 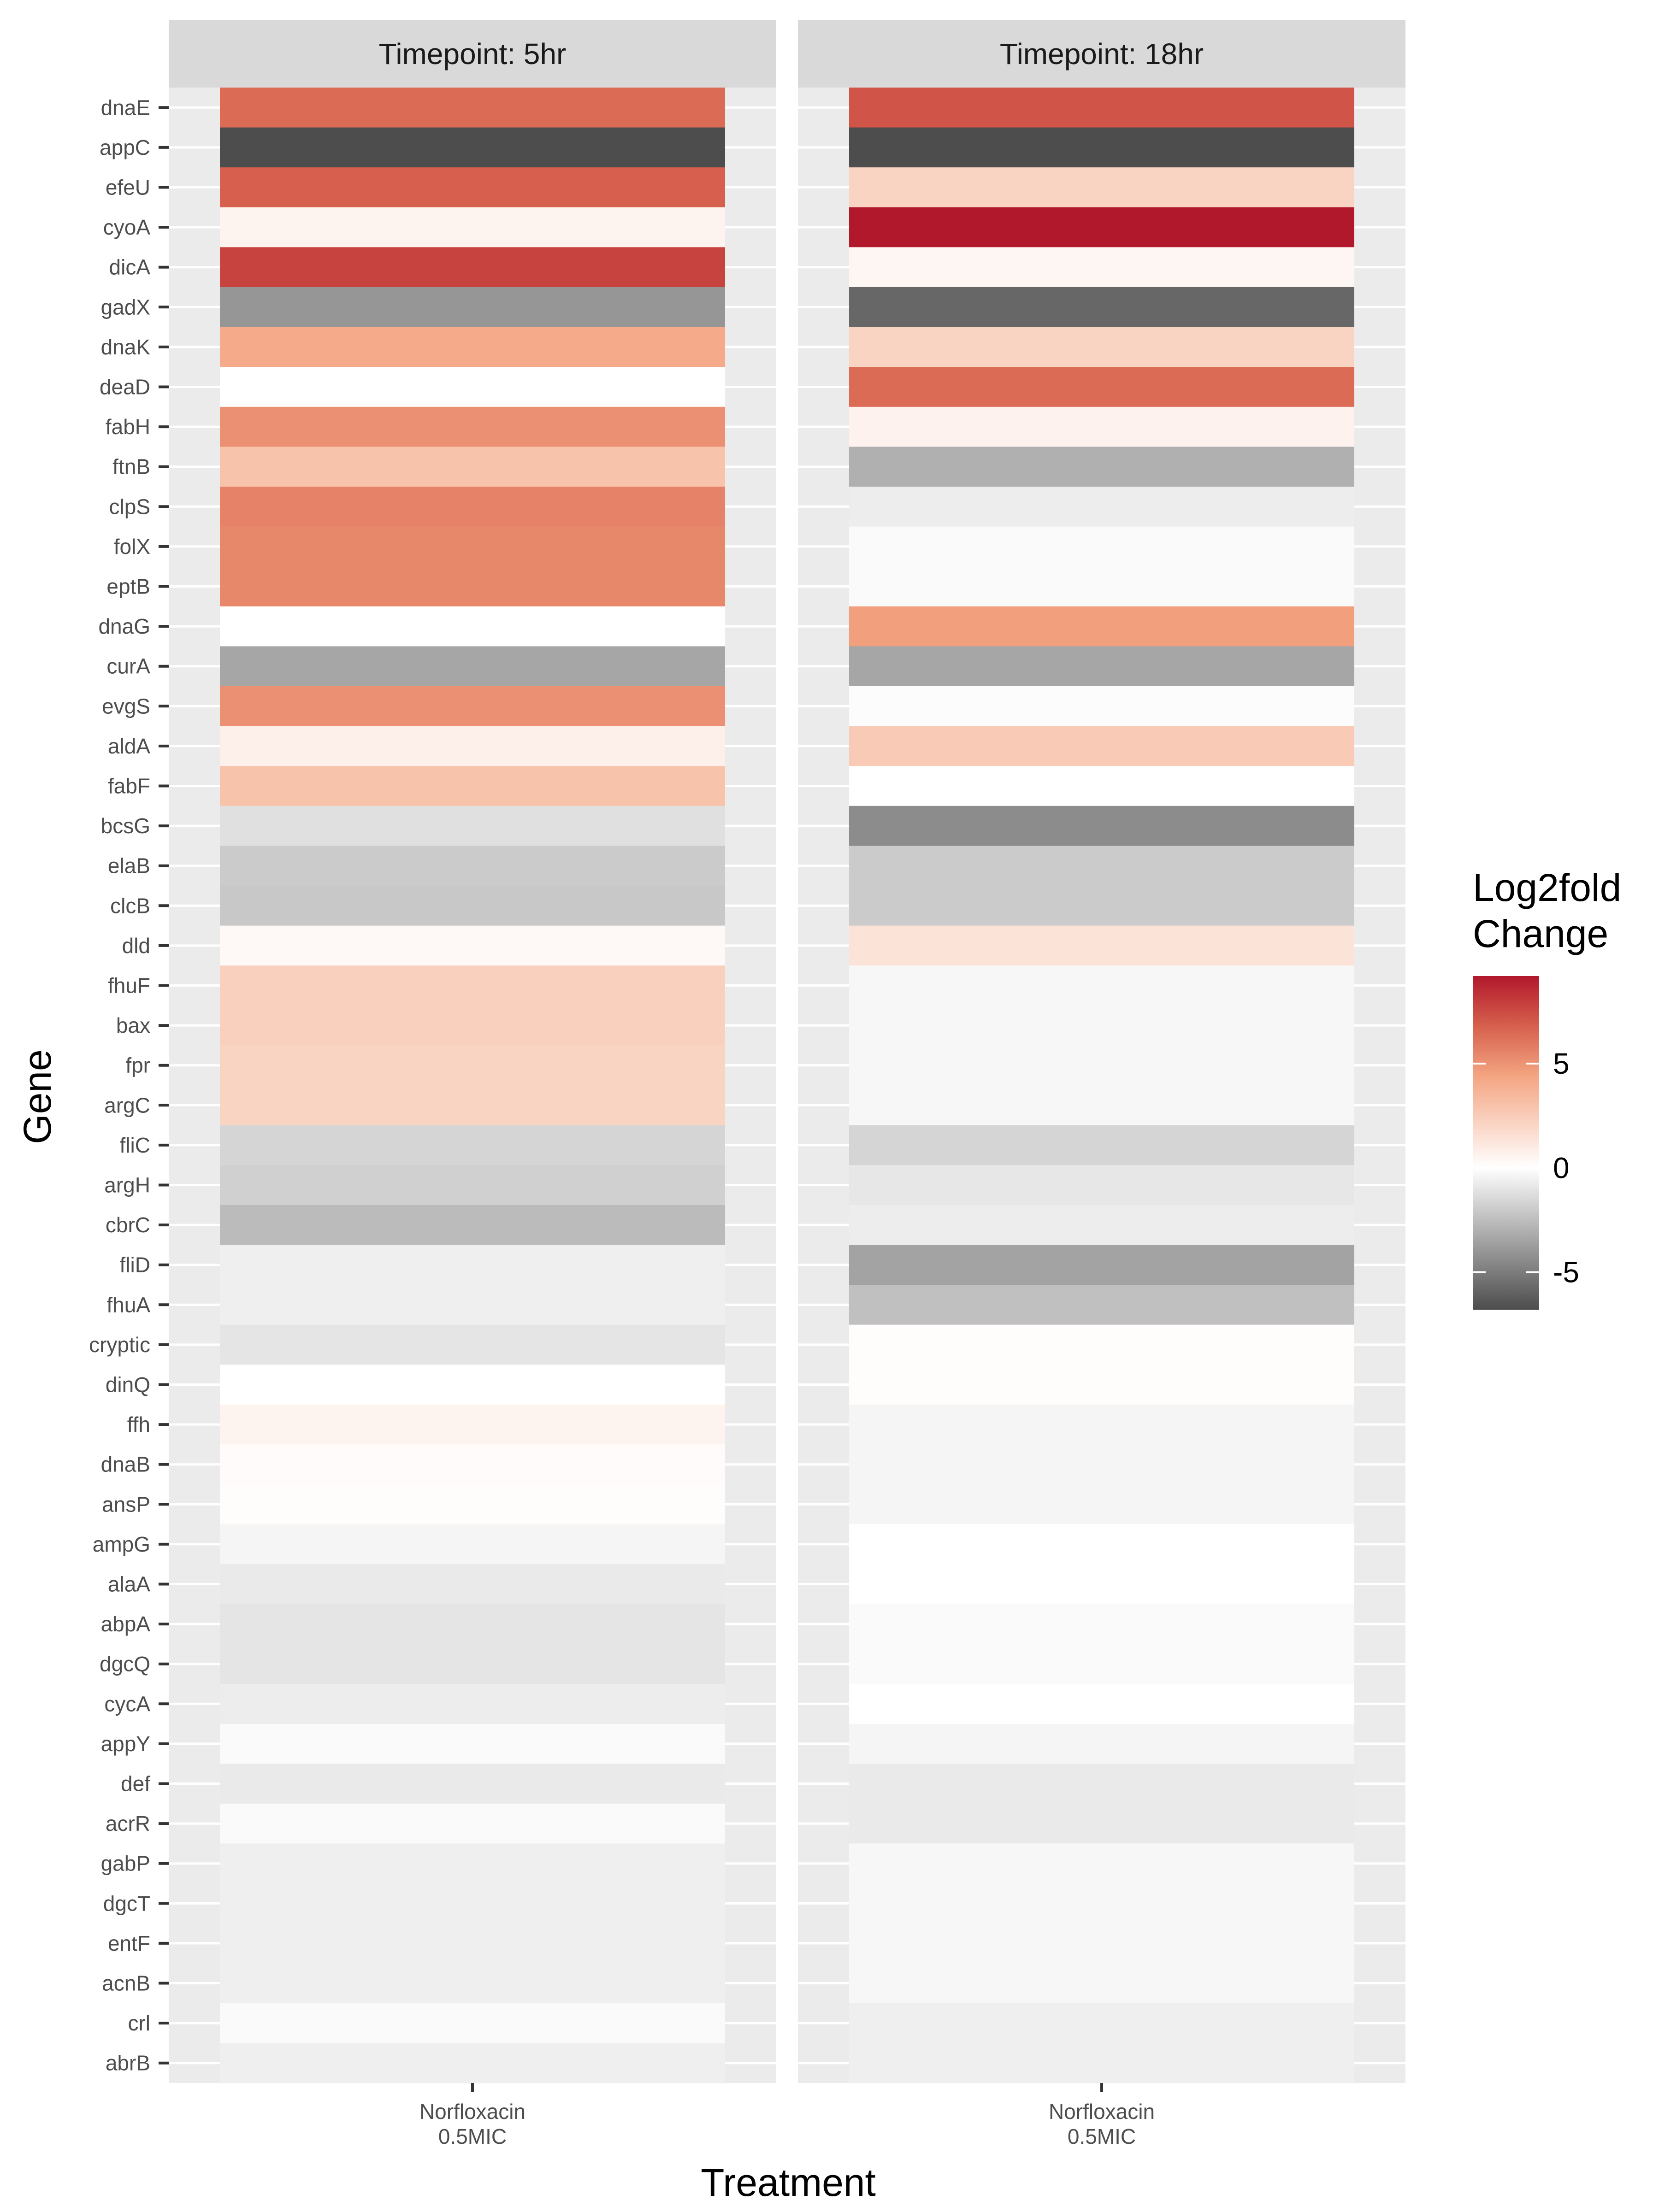 I want to click on x-tick-label: 0.5MIC, so click(x=1102, y=2136).